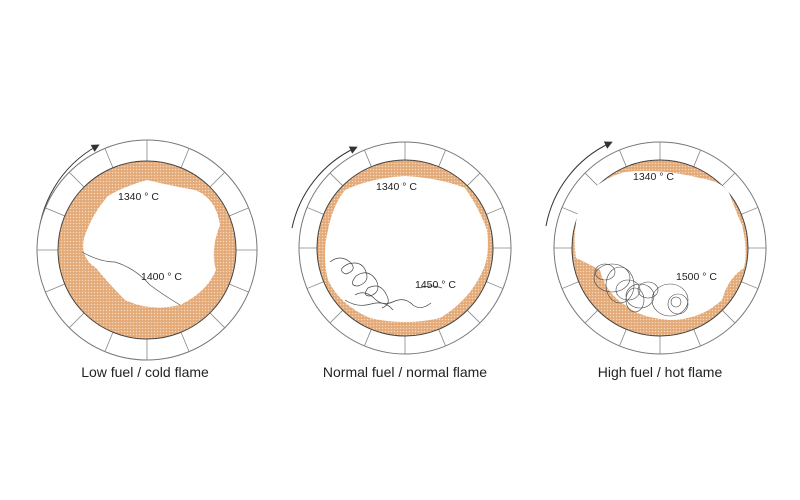  What do you see at coordinates (435, 285) in the screenshot?
I see `temp-flame-label: 1450 ° C` at bounding box center [435, 285].